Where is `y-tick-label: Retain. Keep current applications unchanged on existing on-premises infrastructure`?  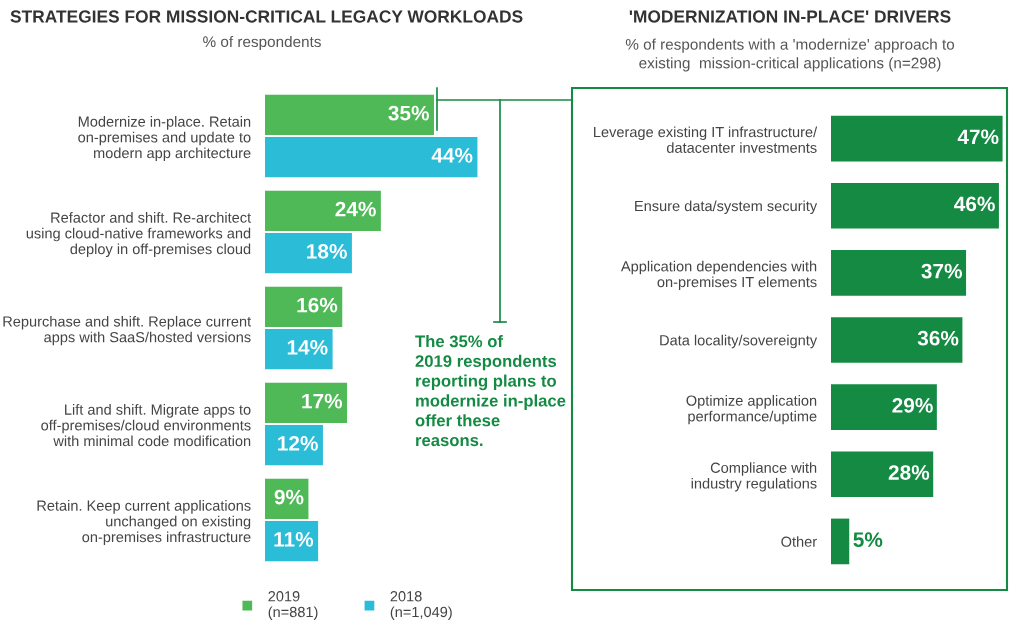
y-tick-label: Retain. Keep current applications unchanged on existing on-premises infrastructure is located at coordinates (144, 523).